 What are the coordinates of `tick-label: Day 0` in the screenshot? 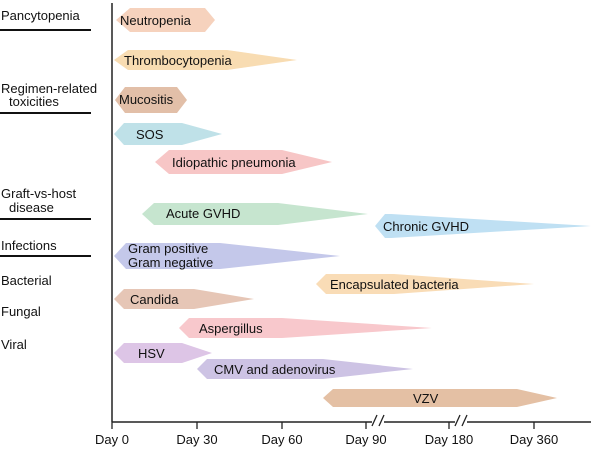 It's located at (112, 439).